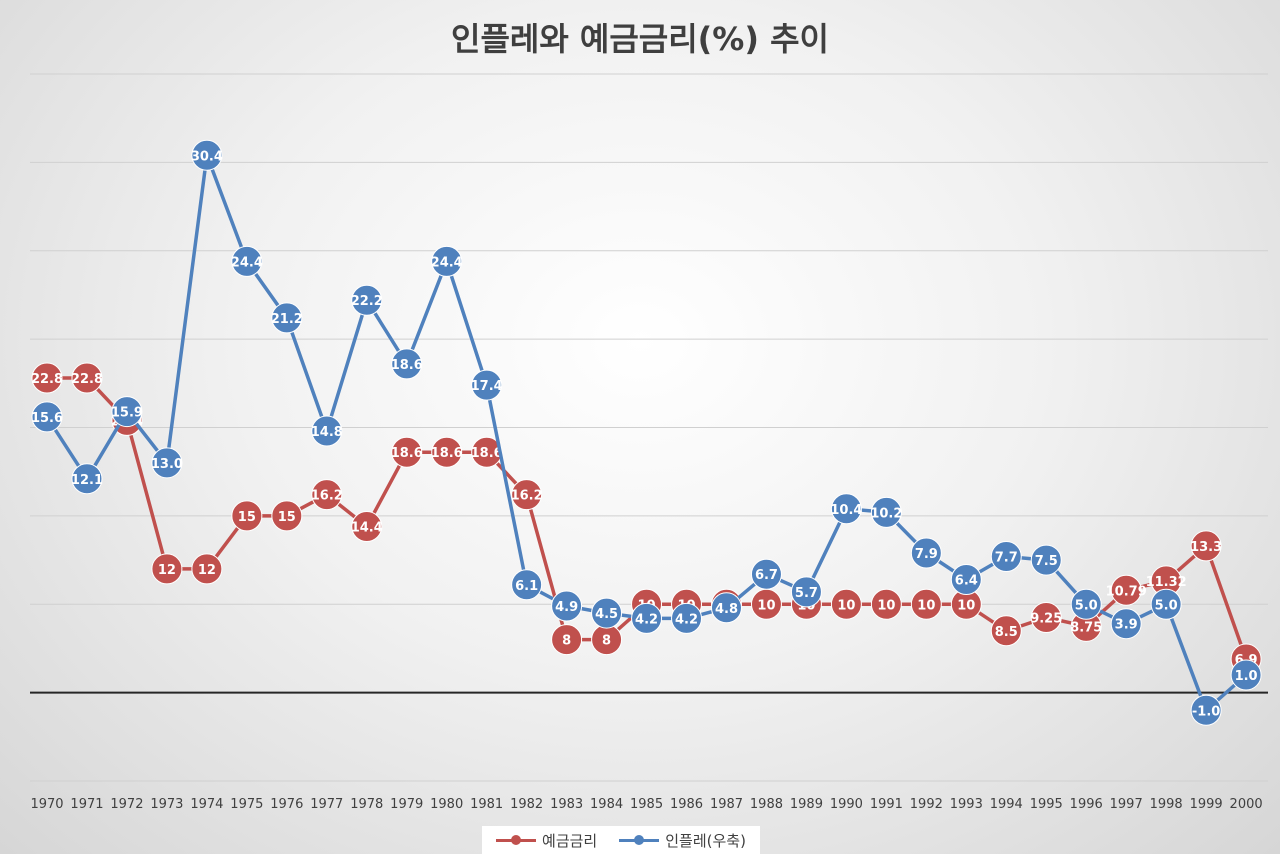  I want to click on data-label: 5.0, so click(1086, 605).